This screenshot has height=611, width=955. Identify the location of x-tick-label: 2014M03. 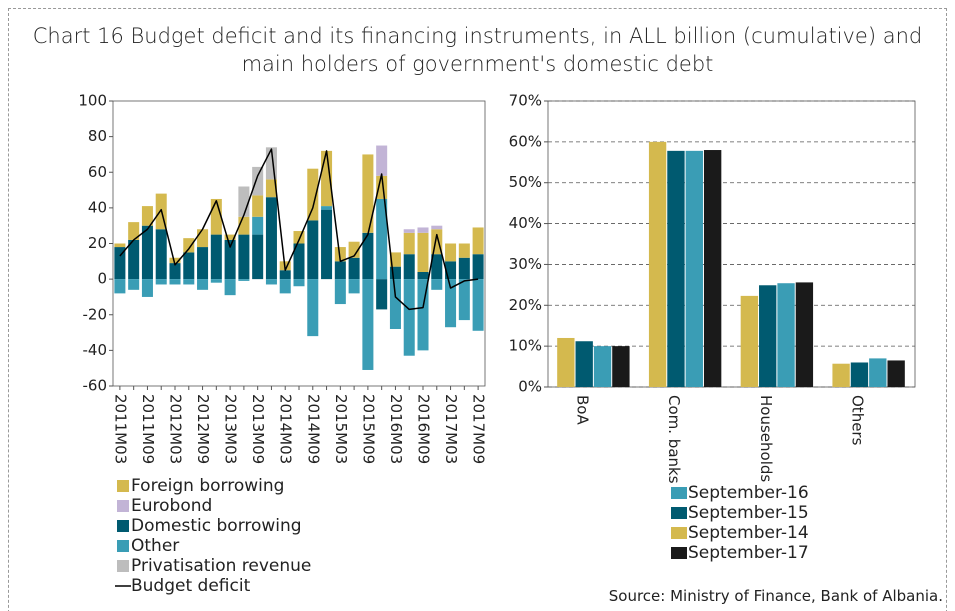
(286, 429).